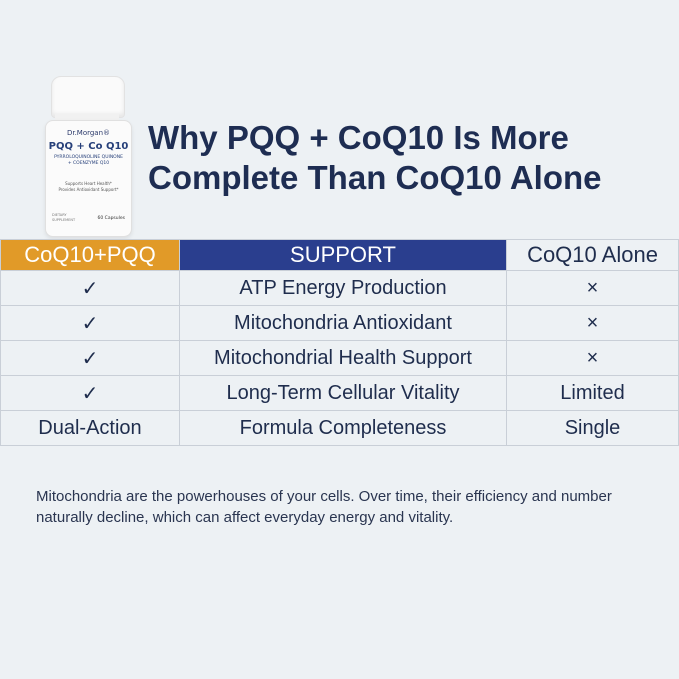 This screenshot has height=679, width=679. Describe the element at coordinates (88, 146) in the screenshot. I see `bottle-product-name: PQQ + Co Q10` at that location.